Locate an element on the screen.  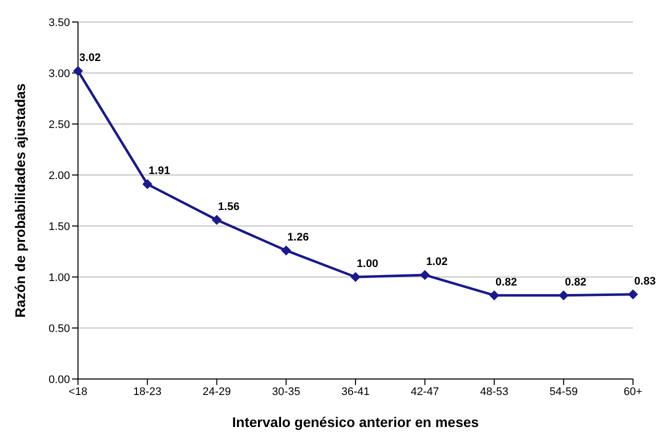
y-tick-label: 3.50 is located at coordinates (59, 22).